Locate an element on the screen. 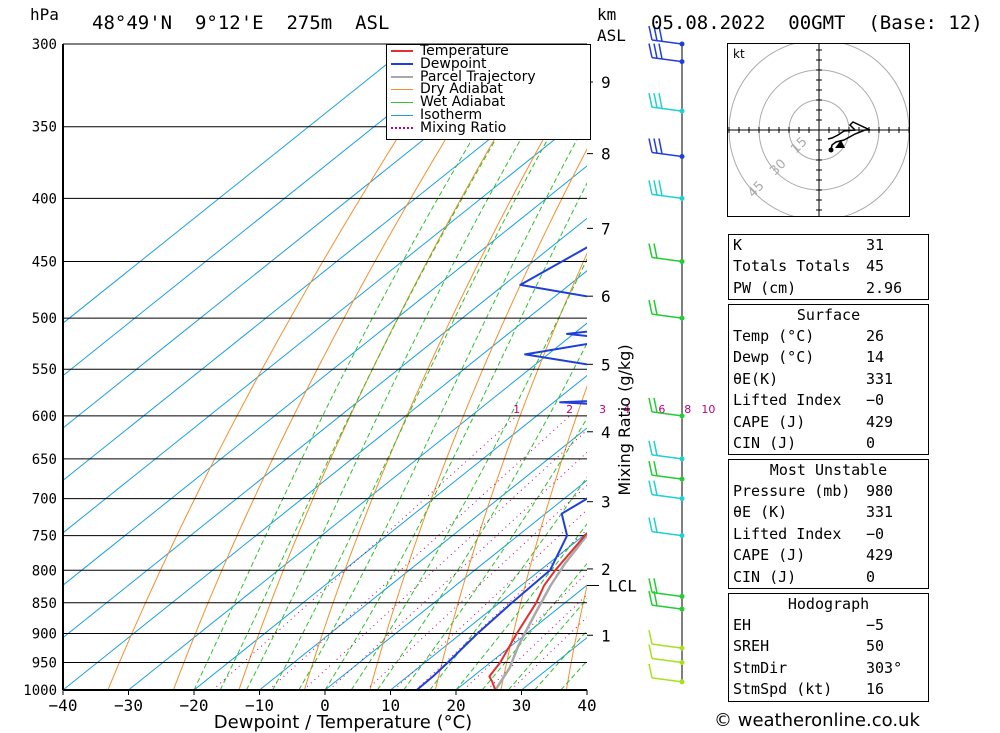 This screenshot has width=1000, height=733. pressure-tick-label: 700 is located at coordinates (44, 500).